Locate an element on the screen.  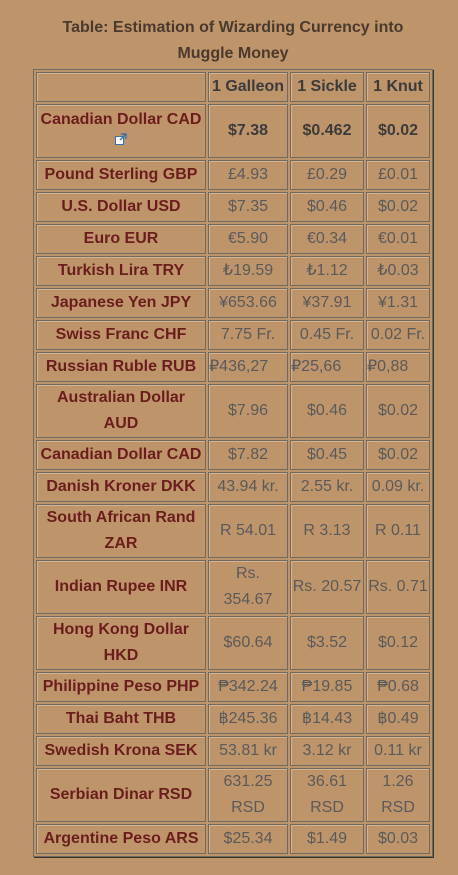
knut-value: 0.11 kr is located at coordinates (398, 751).